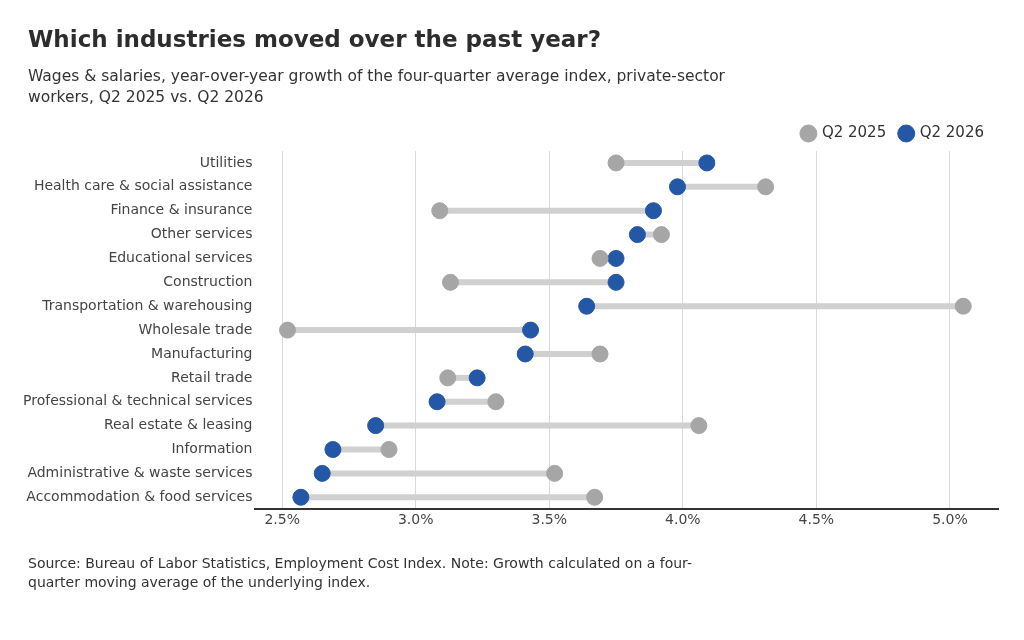  What do you see at coordinates (178, 424) in the screenshot?
I see `y-tick-label: Real estate & leasing` at bounding box center [178, 424].